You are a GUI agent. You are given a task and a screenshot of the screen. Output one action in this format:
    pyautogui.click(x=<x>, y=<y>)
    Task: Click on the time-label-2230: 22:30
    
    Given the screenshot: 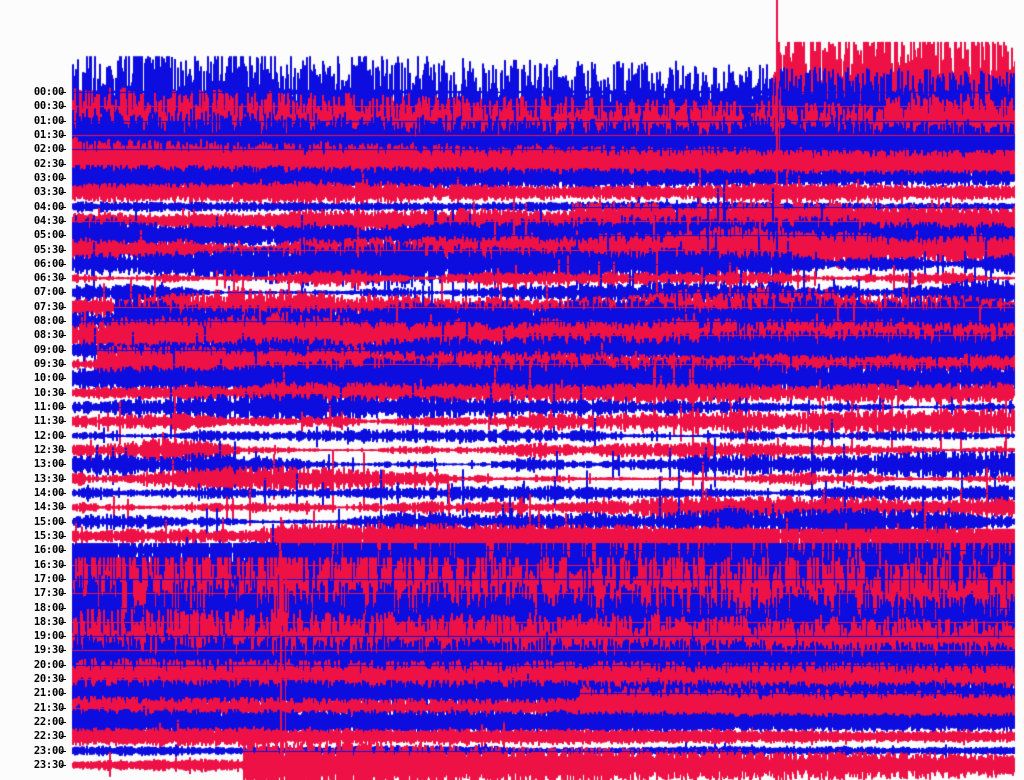 What is the action you would take?
    pyautogui.click(x=48, y=736)
    